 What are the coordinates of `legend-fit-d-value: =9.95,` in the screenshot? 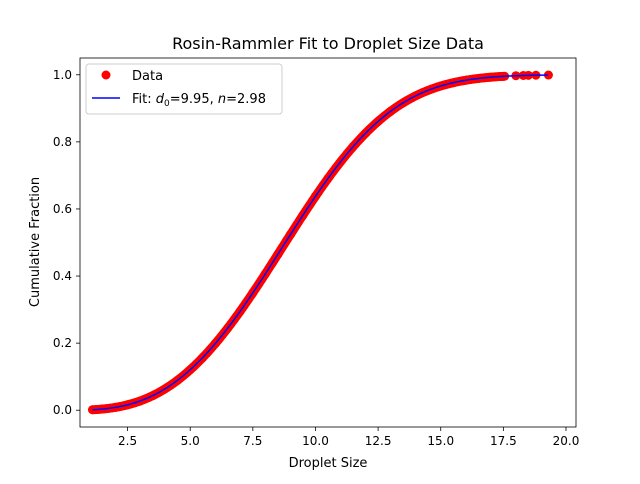 It's located at (194, 99).